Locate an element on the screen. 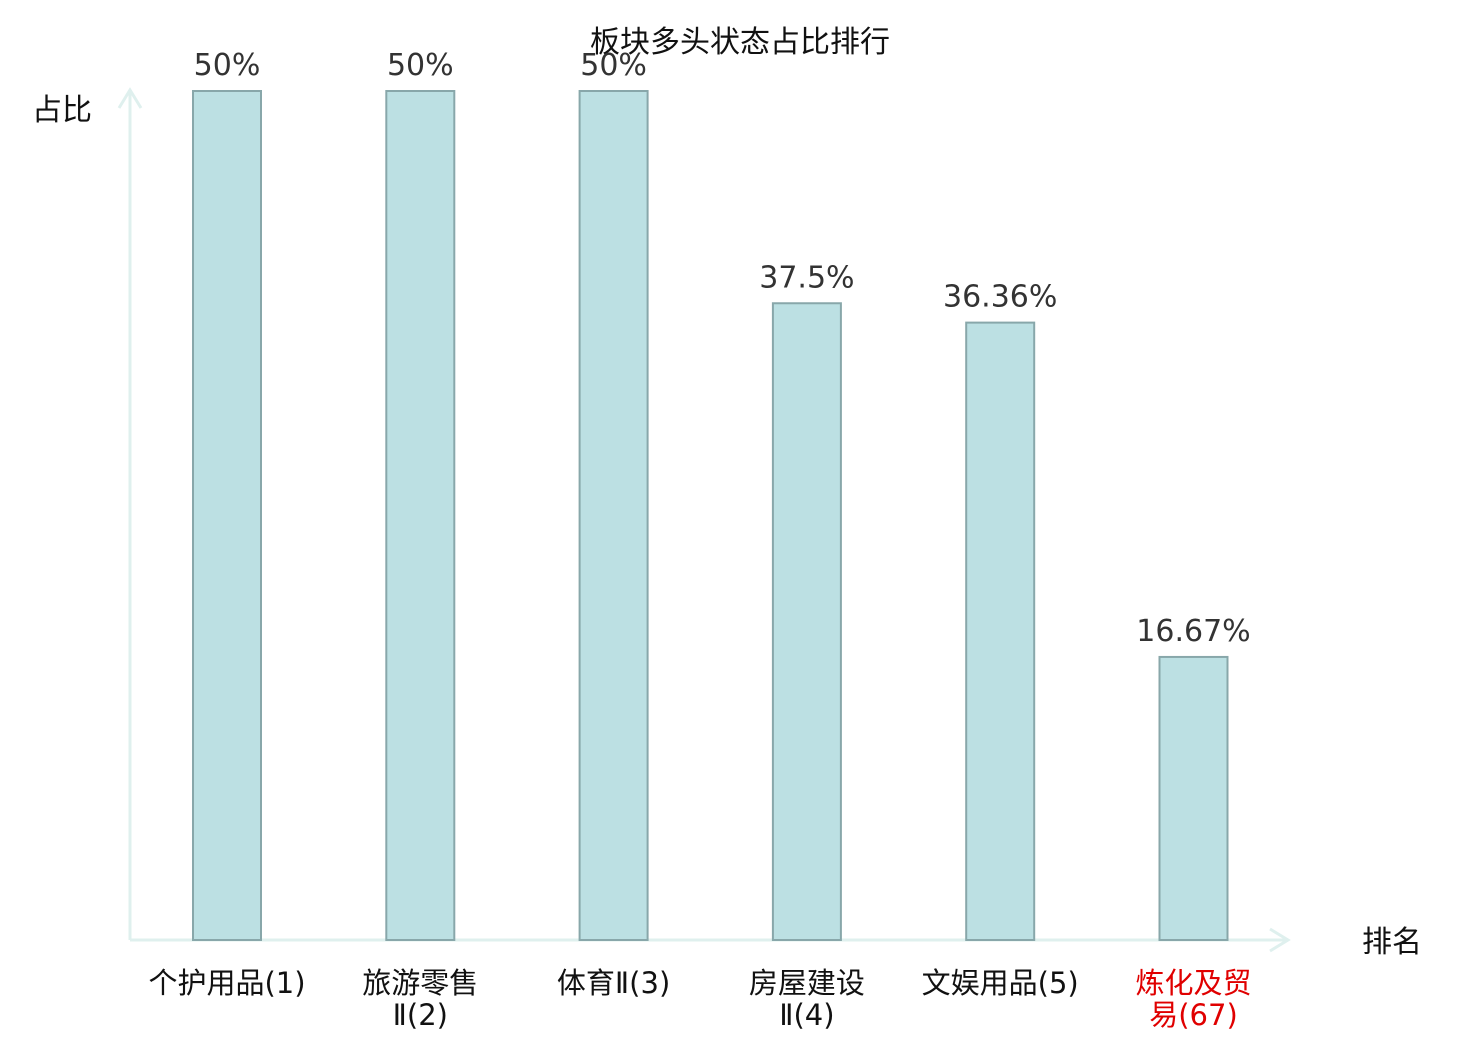  y-axis-arrow is located at coordinates (130, 98).